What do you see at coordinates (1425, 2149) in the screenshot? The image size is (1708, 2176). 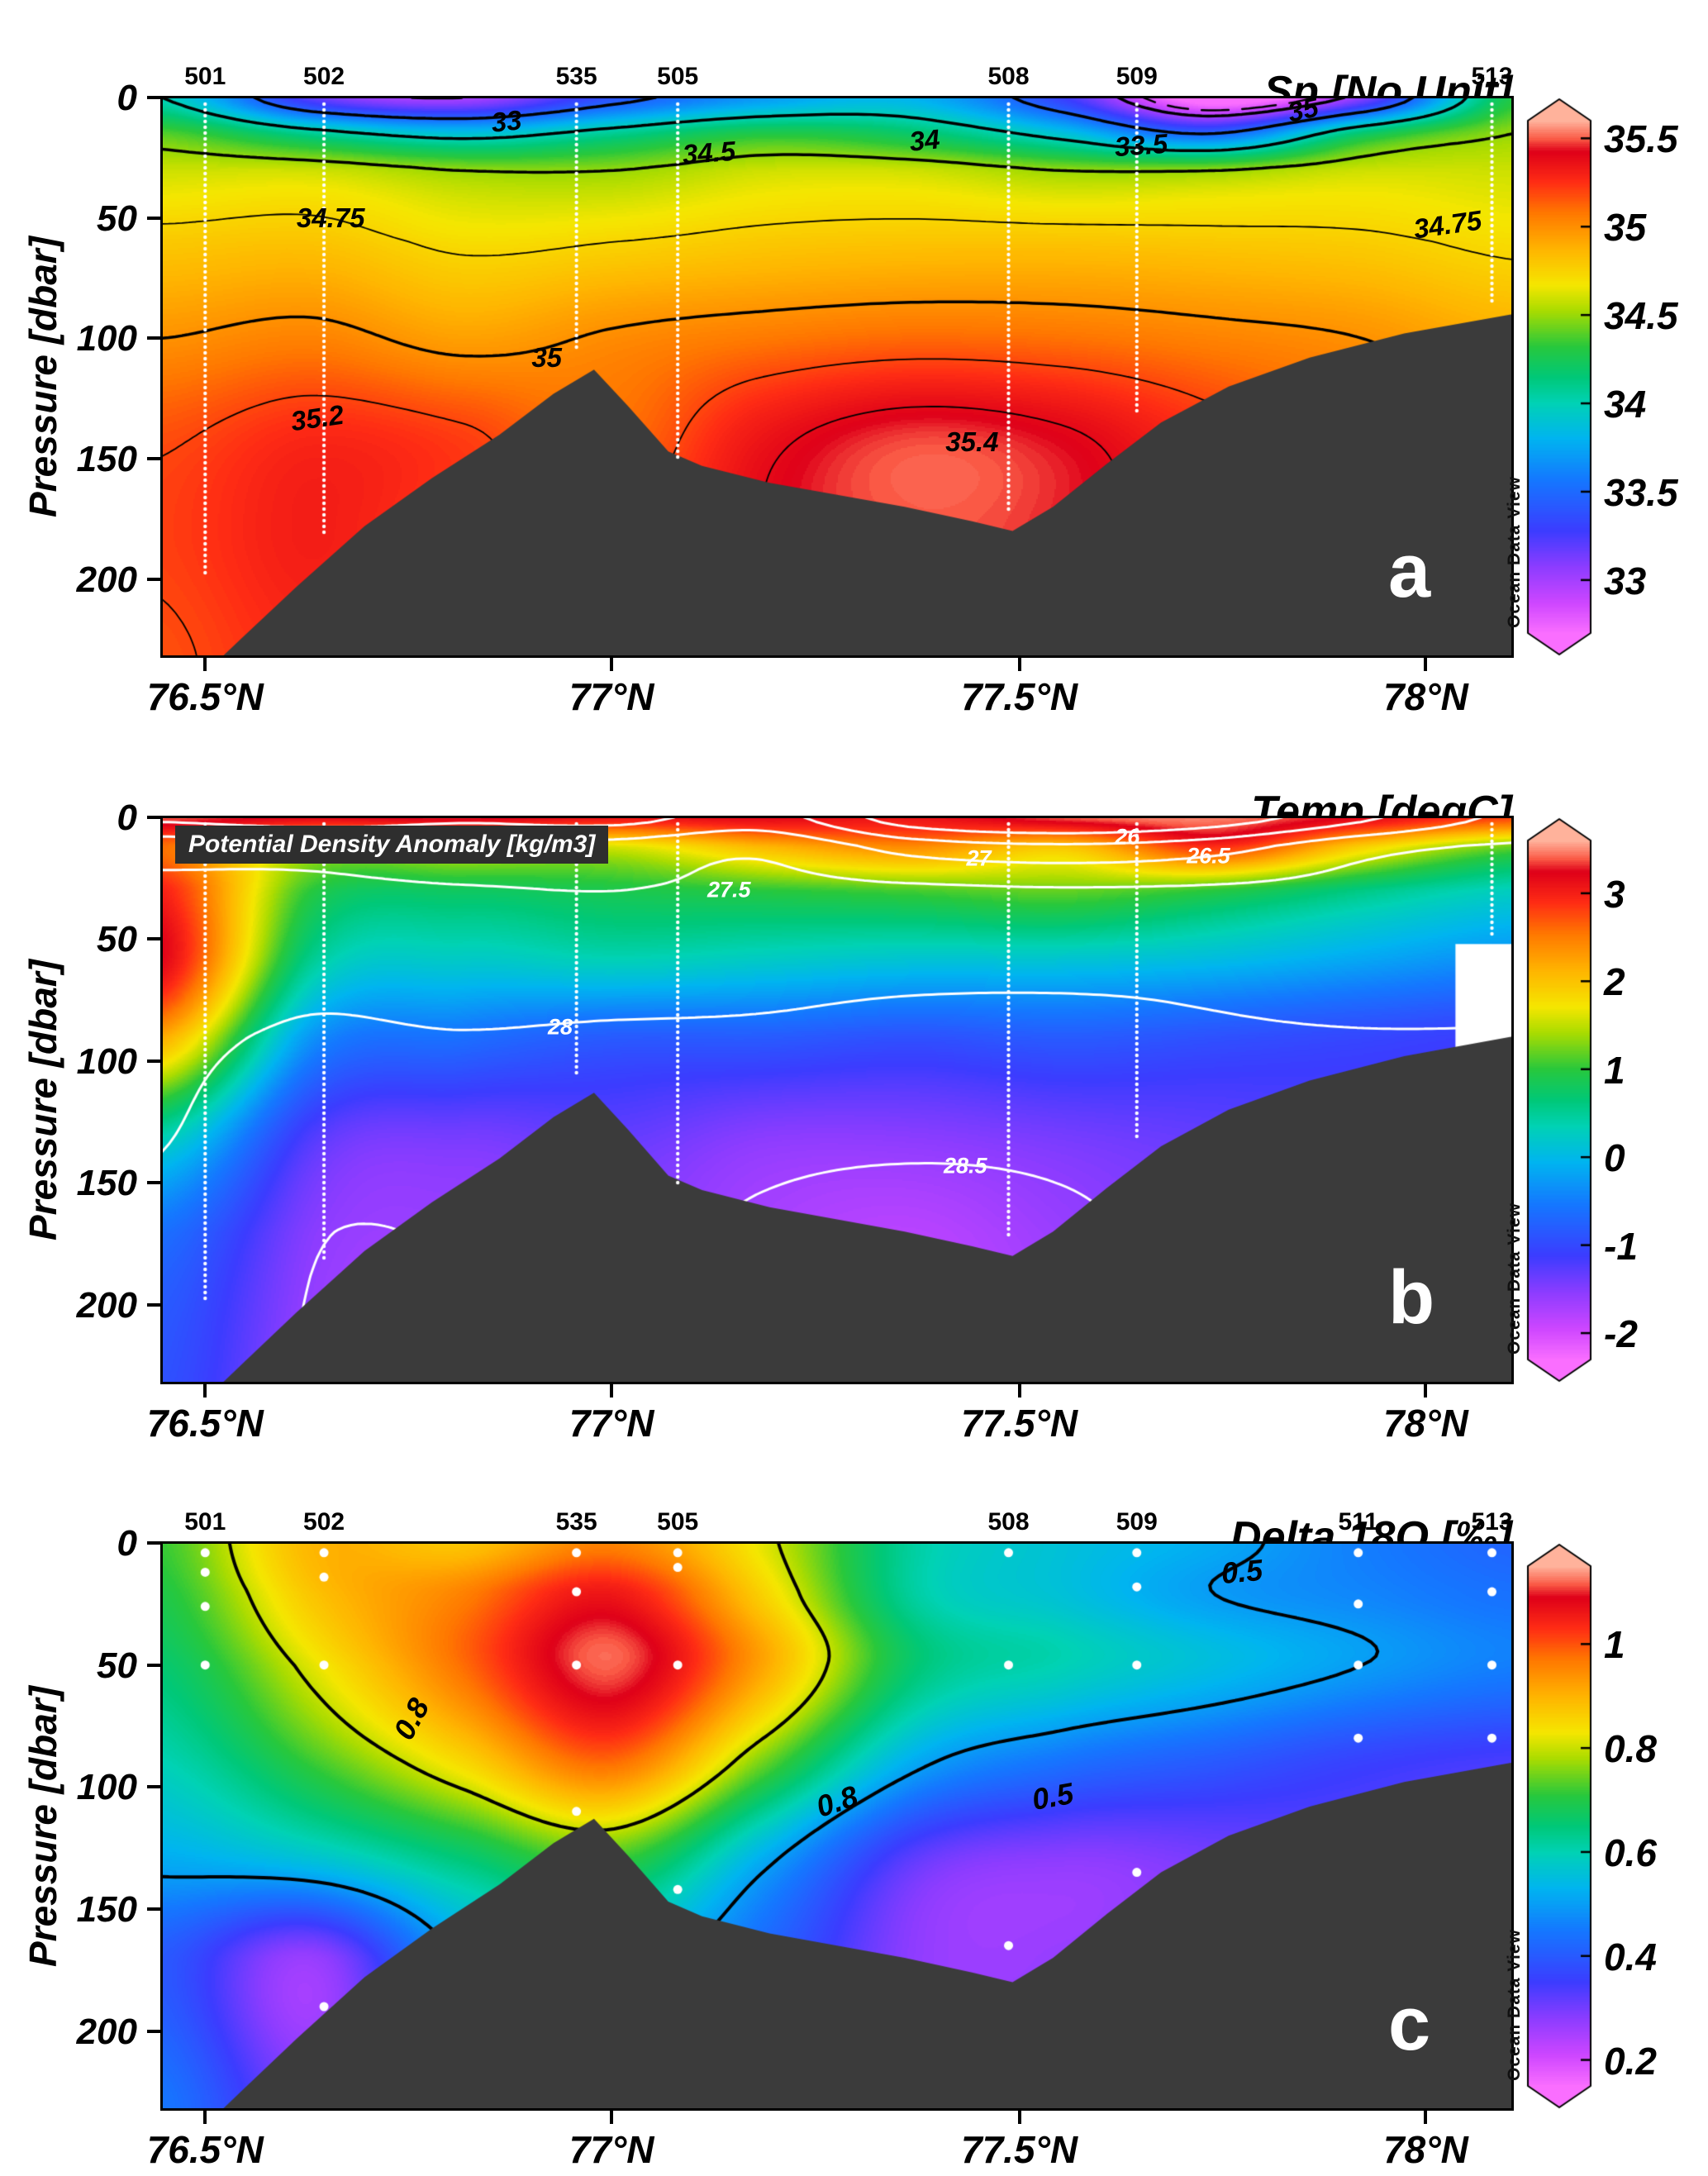 I see `panel-c-x-tick-label: 78°N` at bounding box center [1425, 2149].